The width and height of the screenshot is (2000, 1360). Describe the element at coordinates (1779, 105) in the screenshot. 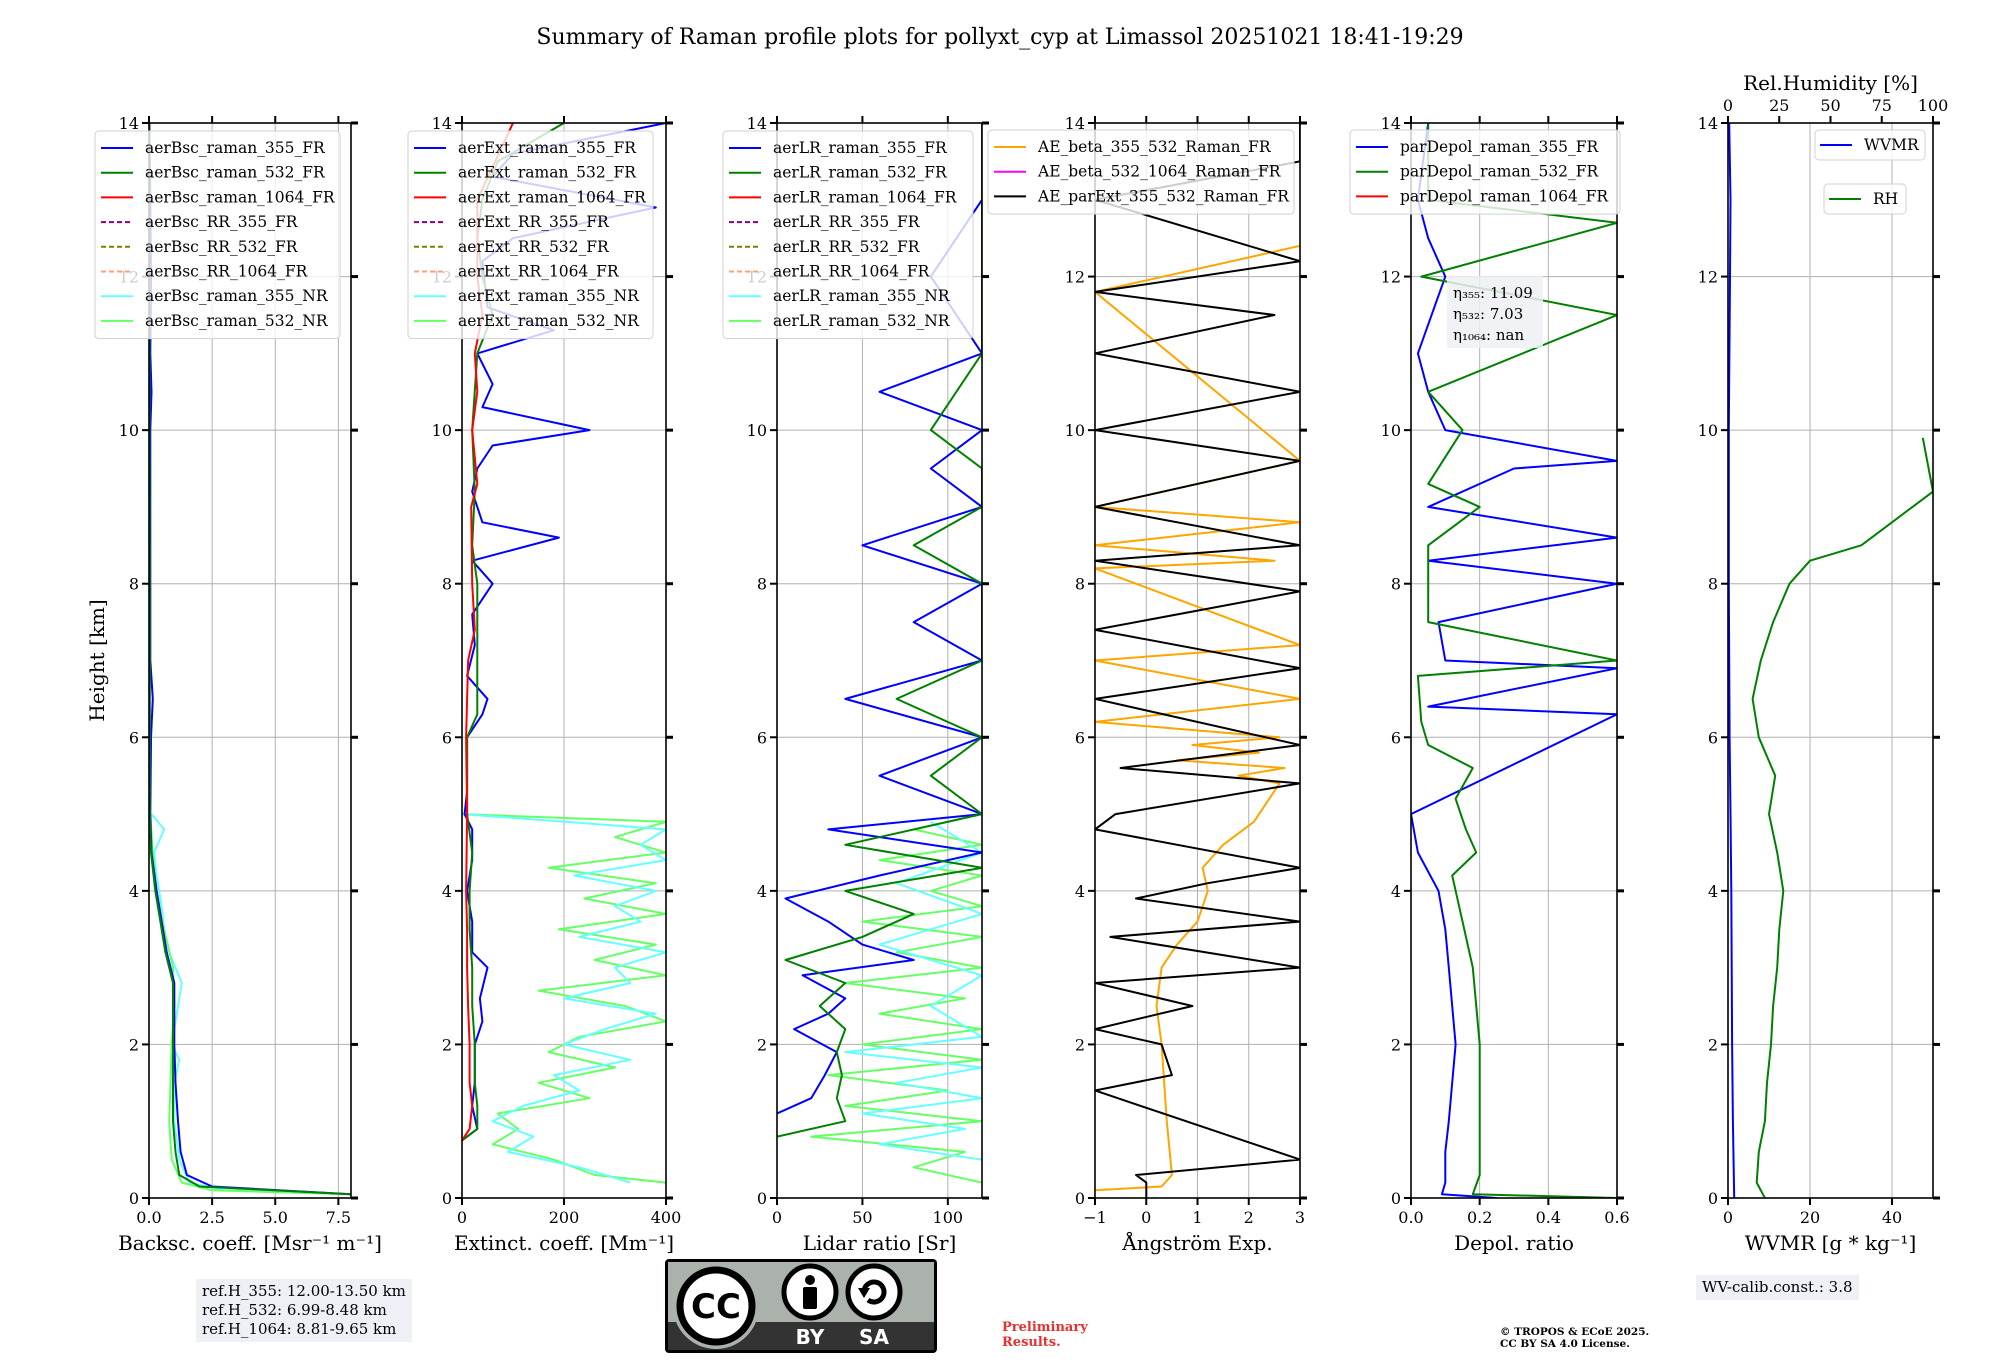

I see `xtick-label-top: 25` at that location.